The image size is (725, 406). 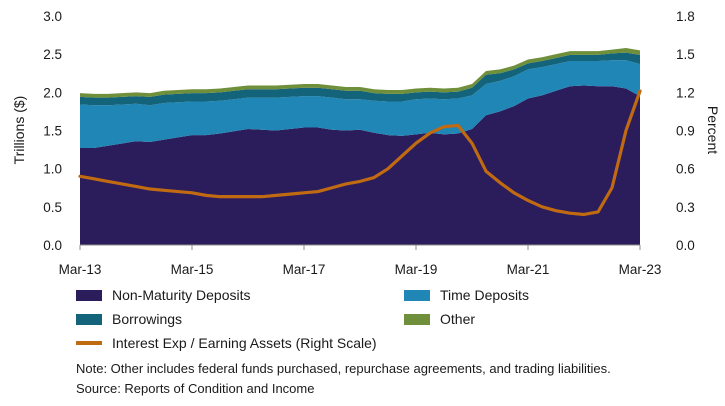 I want to click on x-tick-label: Mar-15, so click(x=192, y=269).